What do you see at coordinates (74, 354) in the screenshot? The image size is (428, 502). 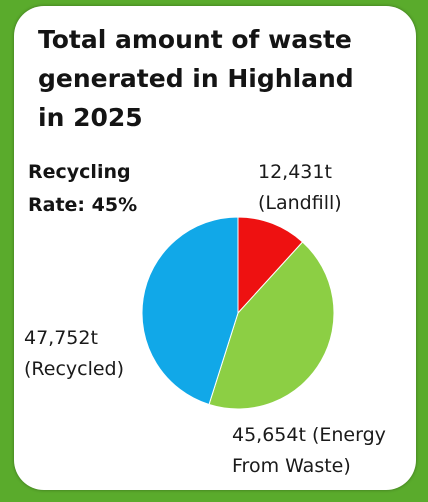 I see `slice-label-recycled: 47,752t (Recycled)` at bounding box center [74, 354].